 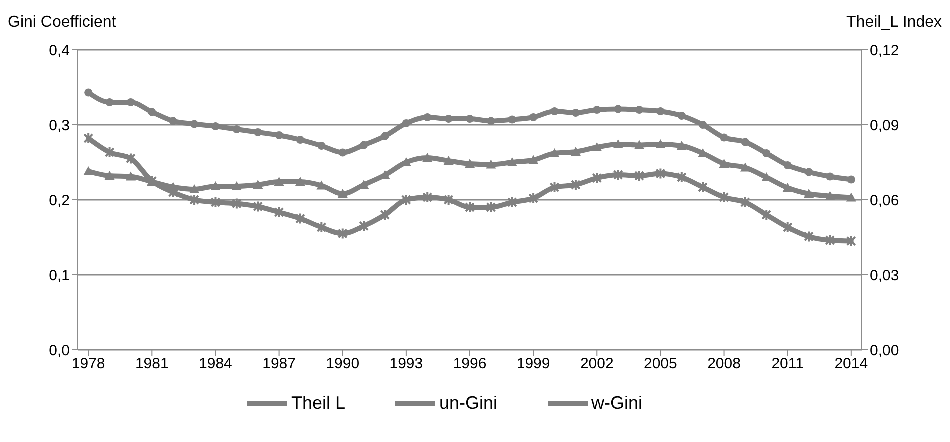 I want to click on legend-label: un-Gini, so click(x=468, y=402).